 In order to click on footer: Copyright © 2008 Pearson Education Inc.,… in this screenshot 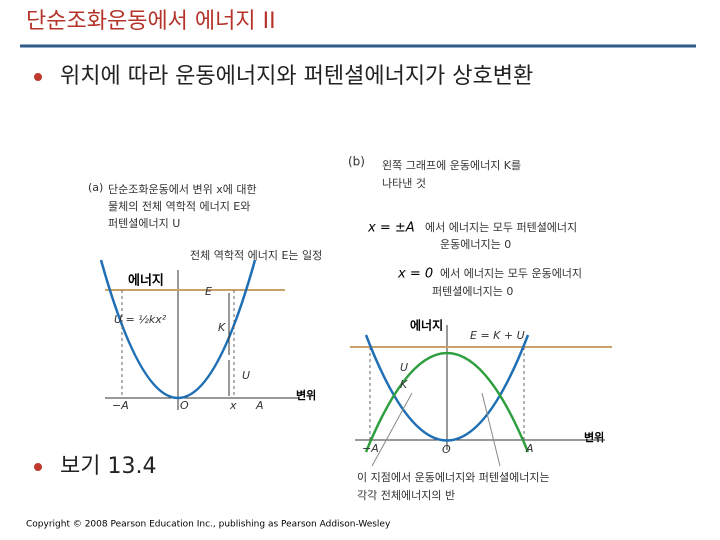, I will do `click(208, 525)`.